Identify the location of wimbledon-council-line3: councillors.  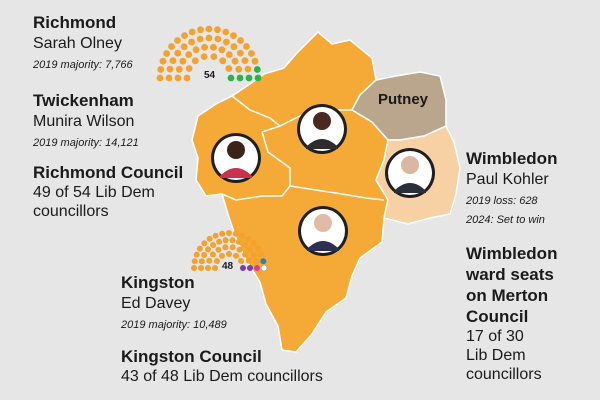
(504, 374).